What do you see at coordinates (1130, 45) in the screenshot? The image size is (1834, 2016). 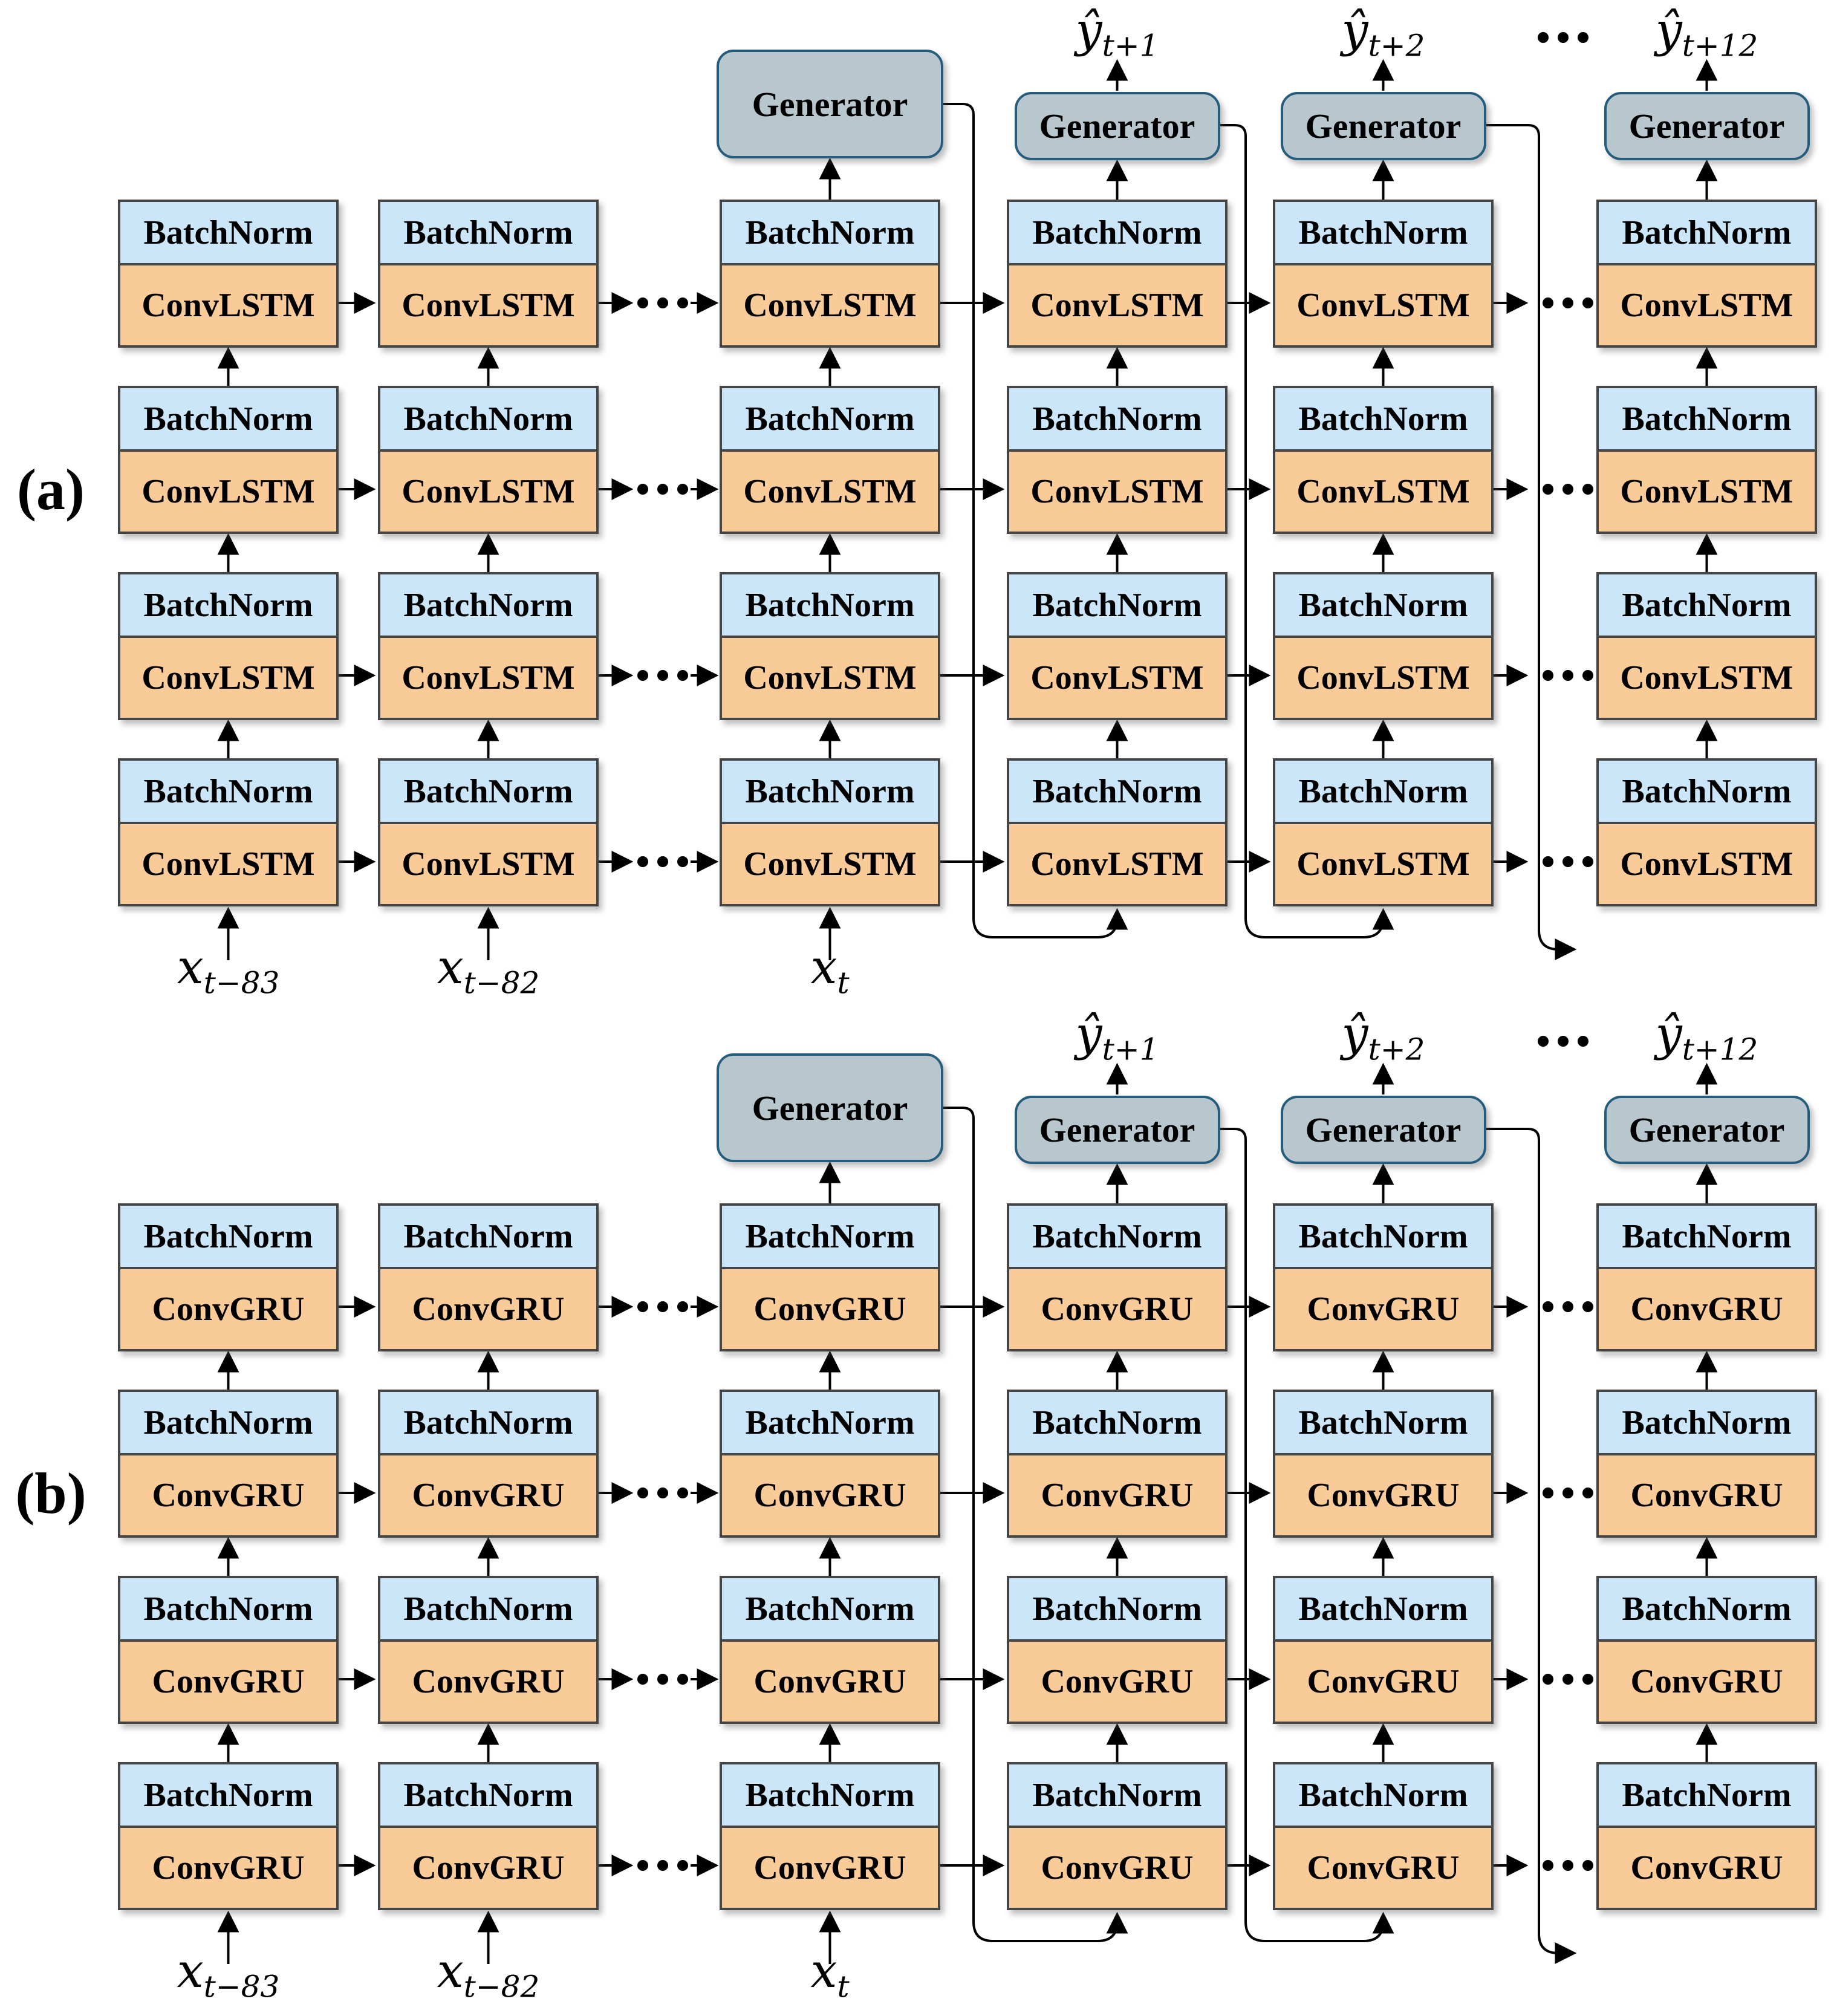 I see `output-subscript: t+1` at bounding box center [1130, 45].